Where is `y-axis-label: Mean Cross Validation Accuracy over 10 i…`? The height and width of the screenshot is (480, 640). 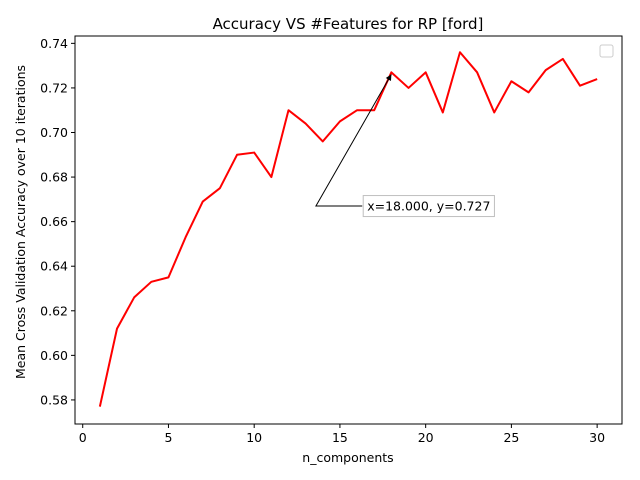 y-axis-label: Mean Cross Validation Accuracy over 10 i… is located at coordinates (20, 222).